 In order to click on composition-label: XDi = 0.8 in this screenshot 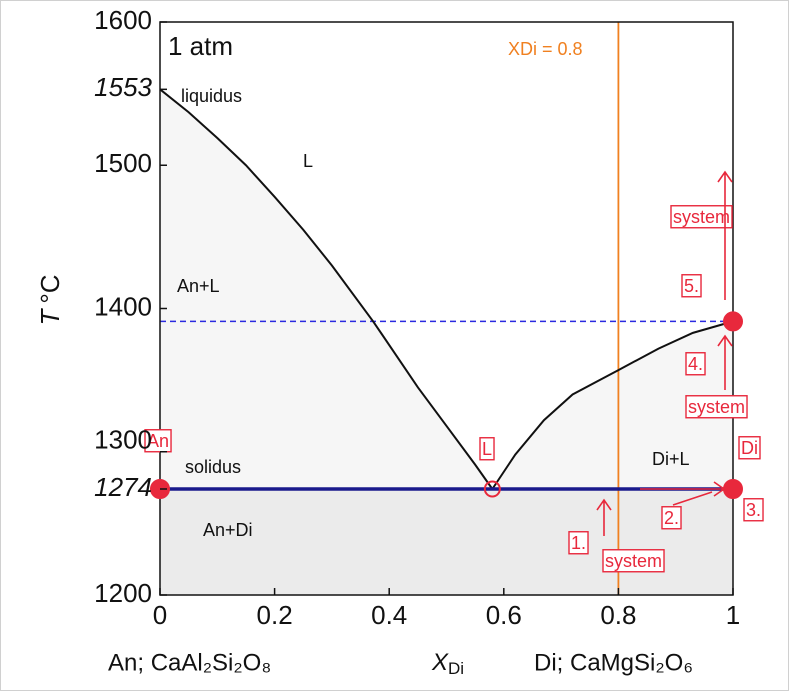, I will do `click(545, 49)`.